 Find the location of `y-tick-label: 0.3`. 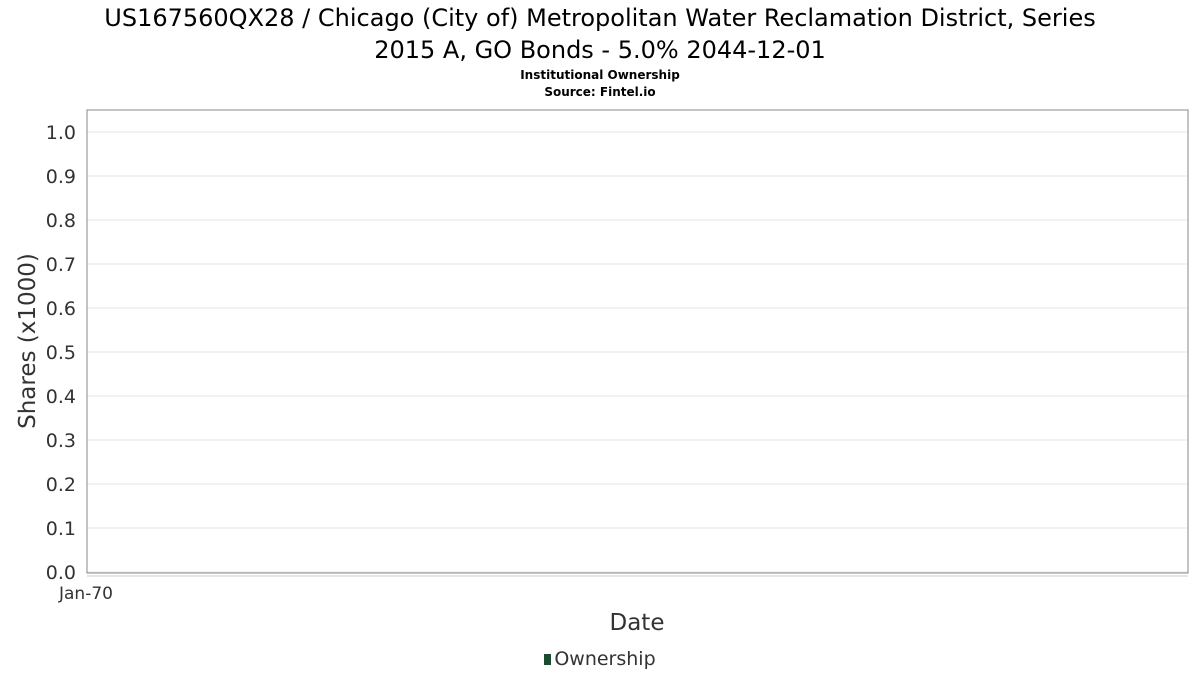

y-tick-label: 0.3 is located at coordinates (61, 441).